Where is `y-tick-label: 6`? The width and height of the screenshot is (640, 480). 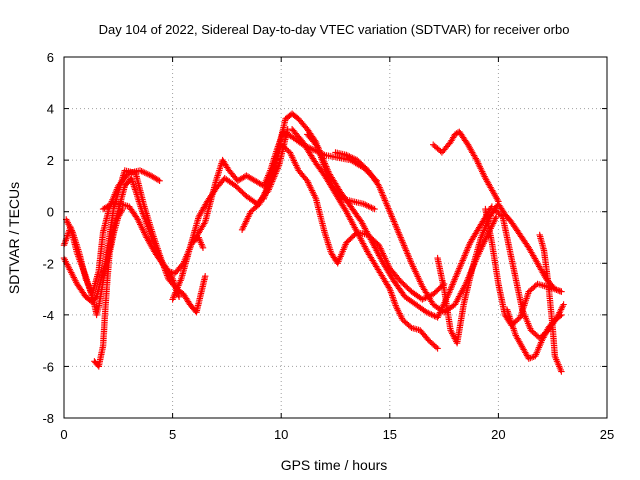
y-tick-label: 6 is located at coordinates (50, 57).